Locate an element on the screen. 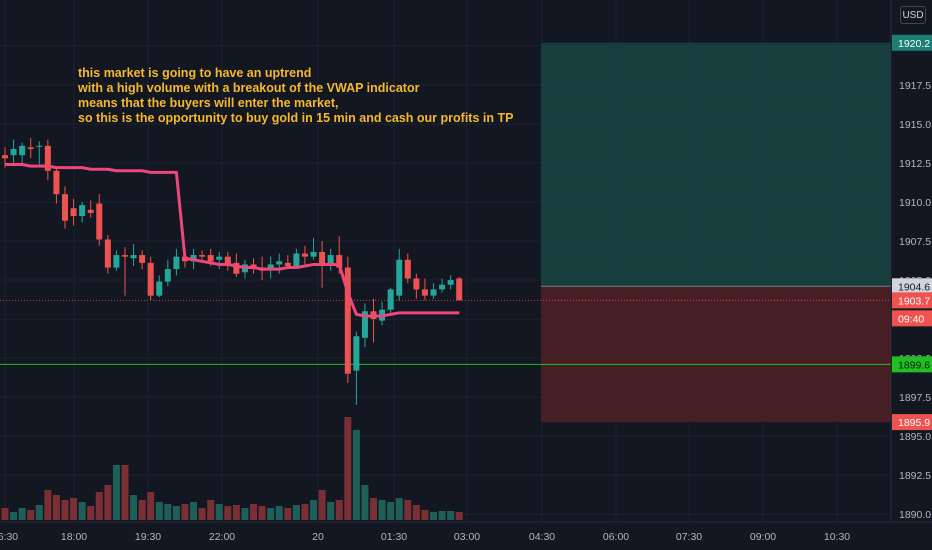  x-tick-label: 10:30 is located at coordinates (837, 537).